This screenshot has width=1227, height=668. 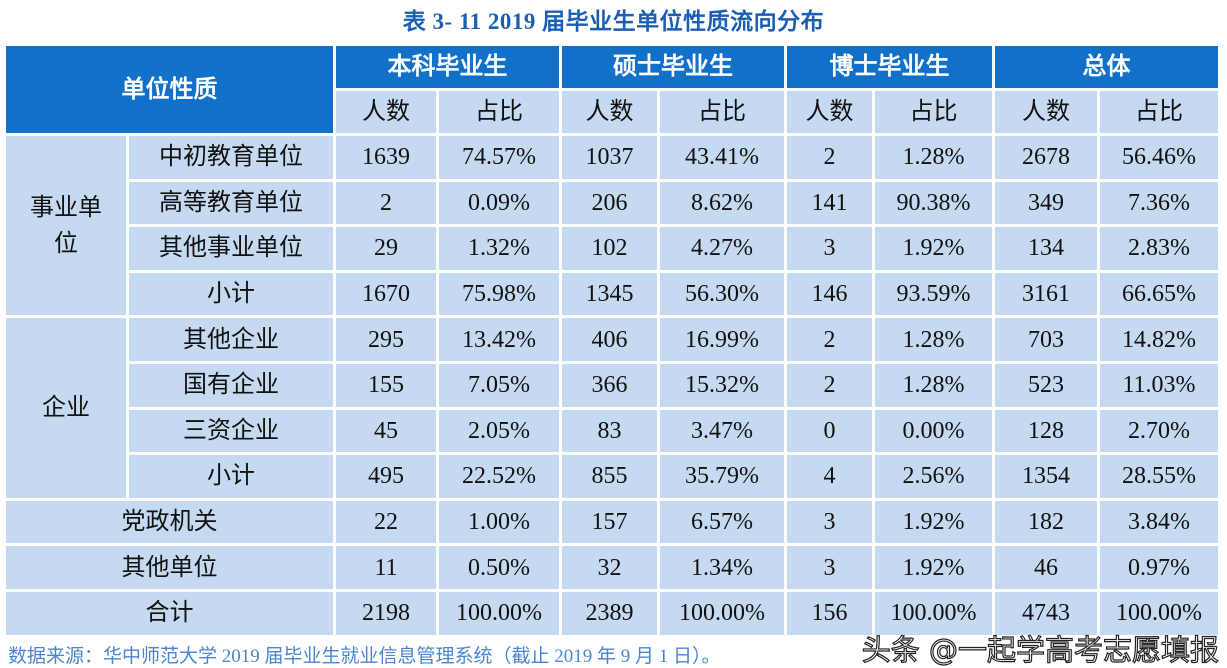 I want to click on table-cell: 7.05%, so click(x=499, y=385).